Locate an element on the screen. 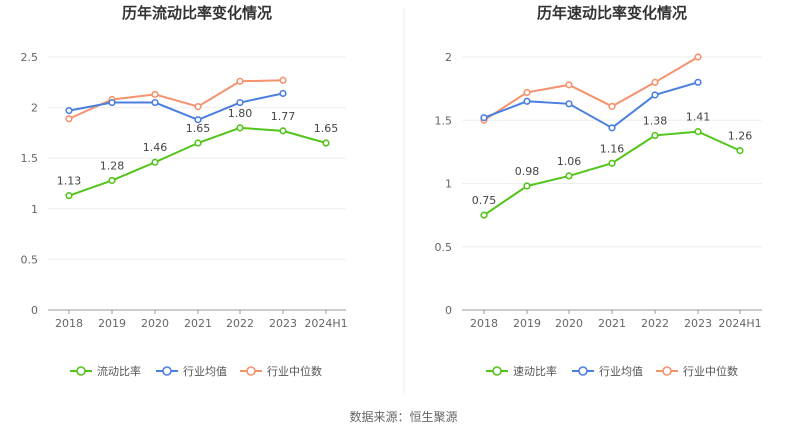  y-tick-label: 2.5 is located at coordinates (30, 57).